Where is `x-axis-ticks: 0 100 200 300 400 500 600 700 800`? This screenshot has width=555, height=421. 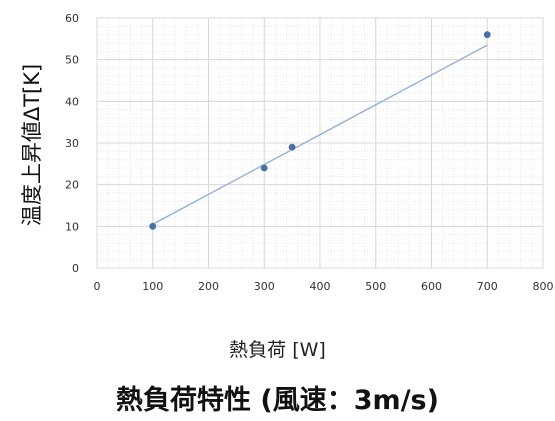
x-axis-ticks: 0 100 200 300 400 500 600 700 800 is located at coordinates (324, 286).